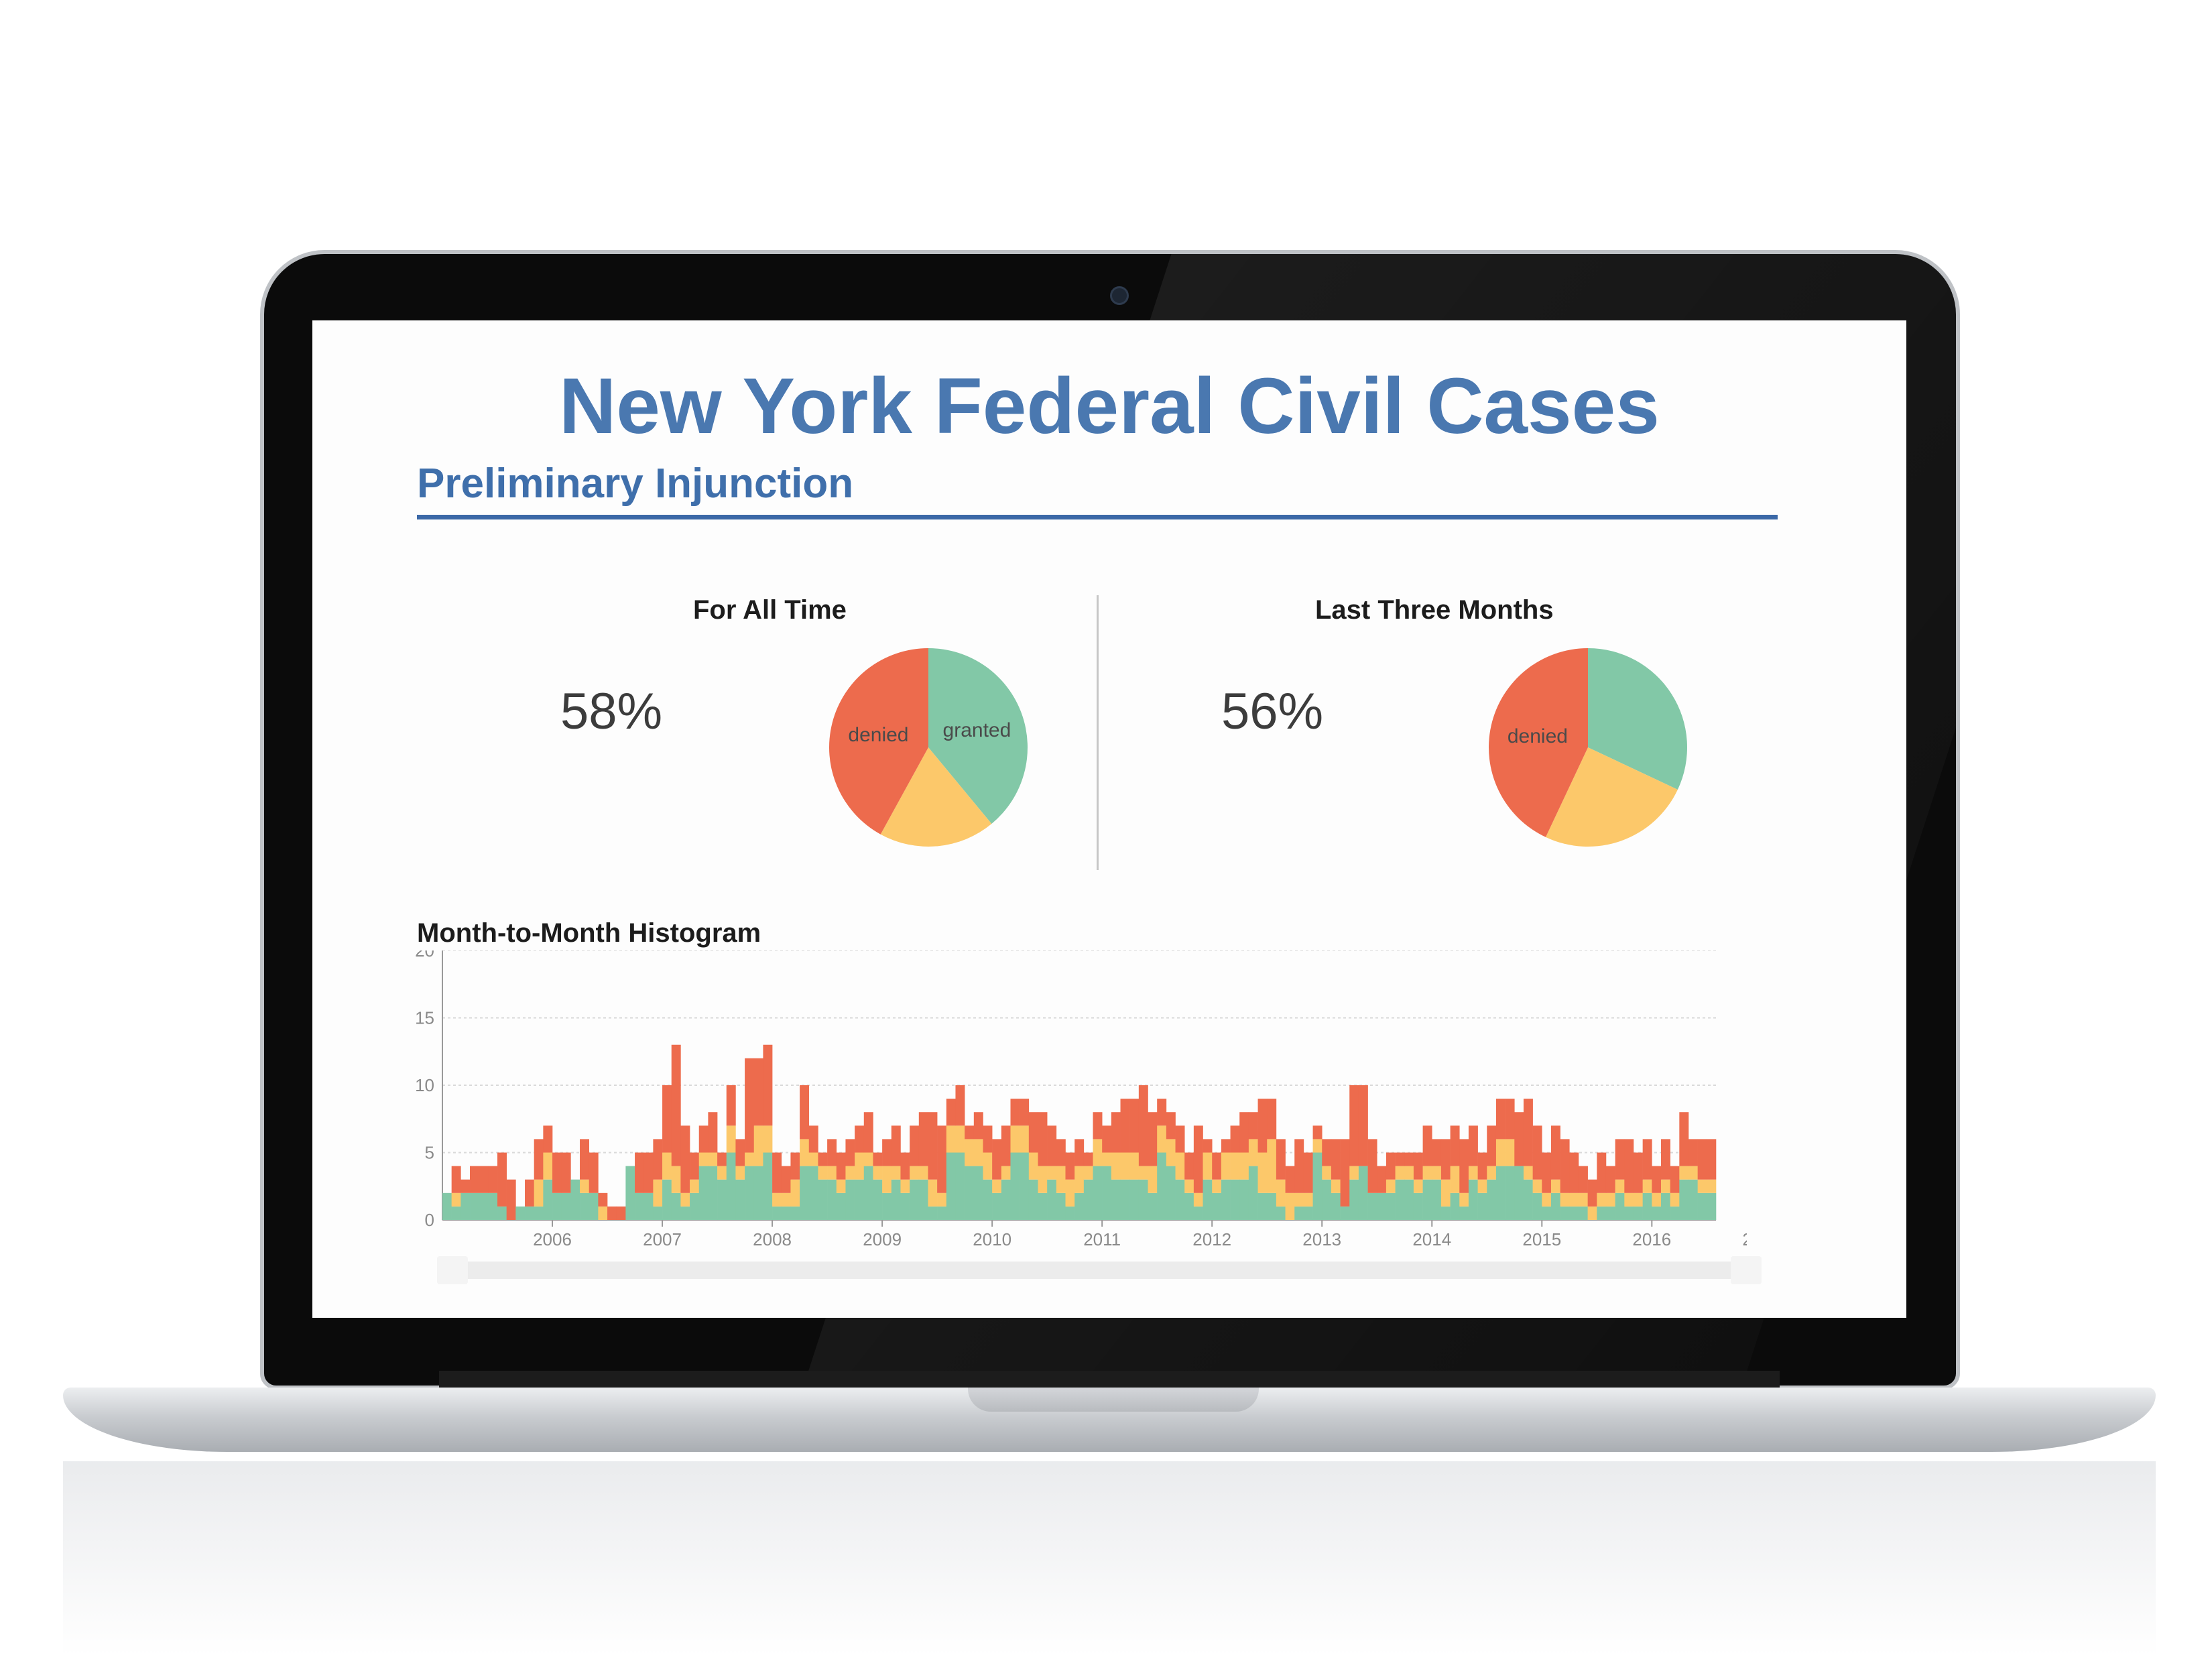  Describe the element at coordinates (662, 1239) in the screenshot. I see `x-tick-label: 2007` at that location.